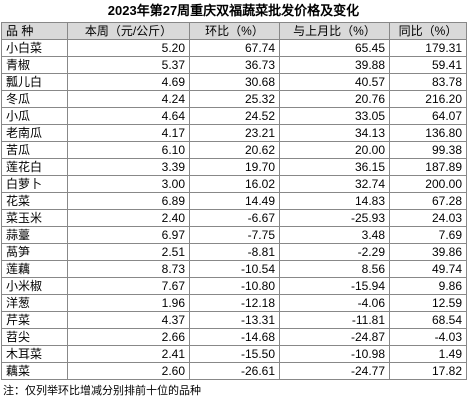  I want to click on header-cell: 与上月比（%）, so click(334, 31).